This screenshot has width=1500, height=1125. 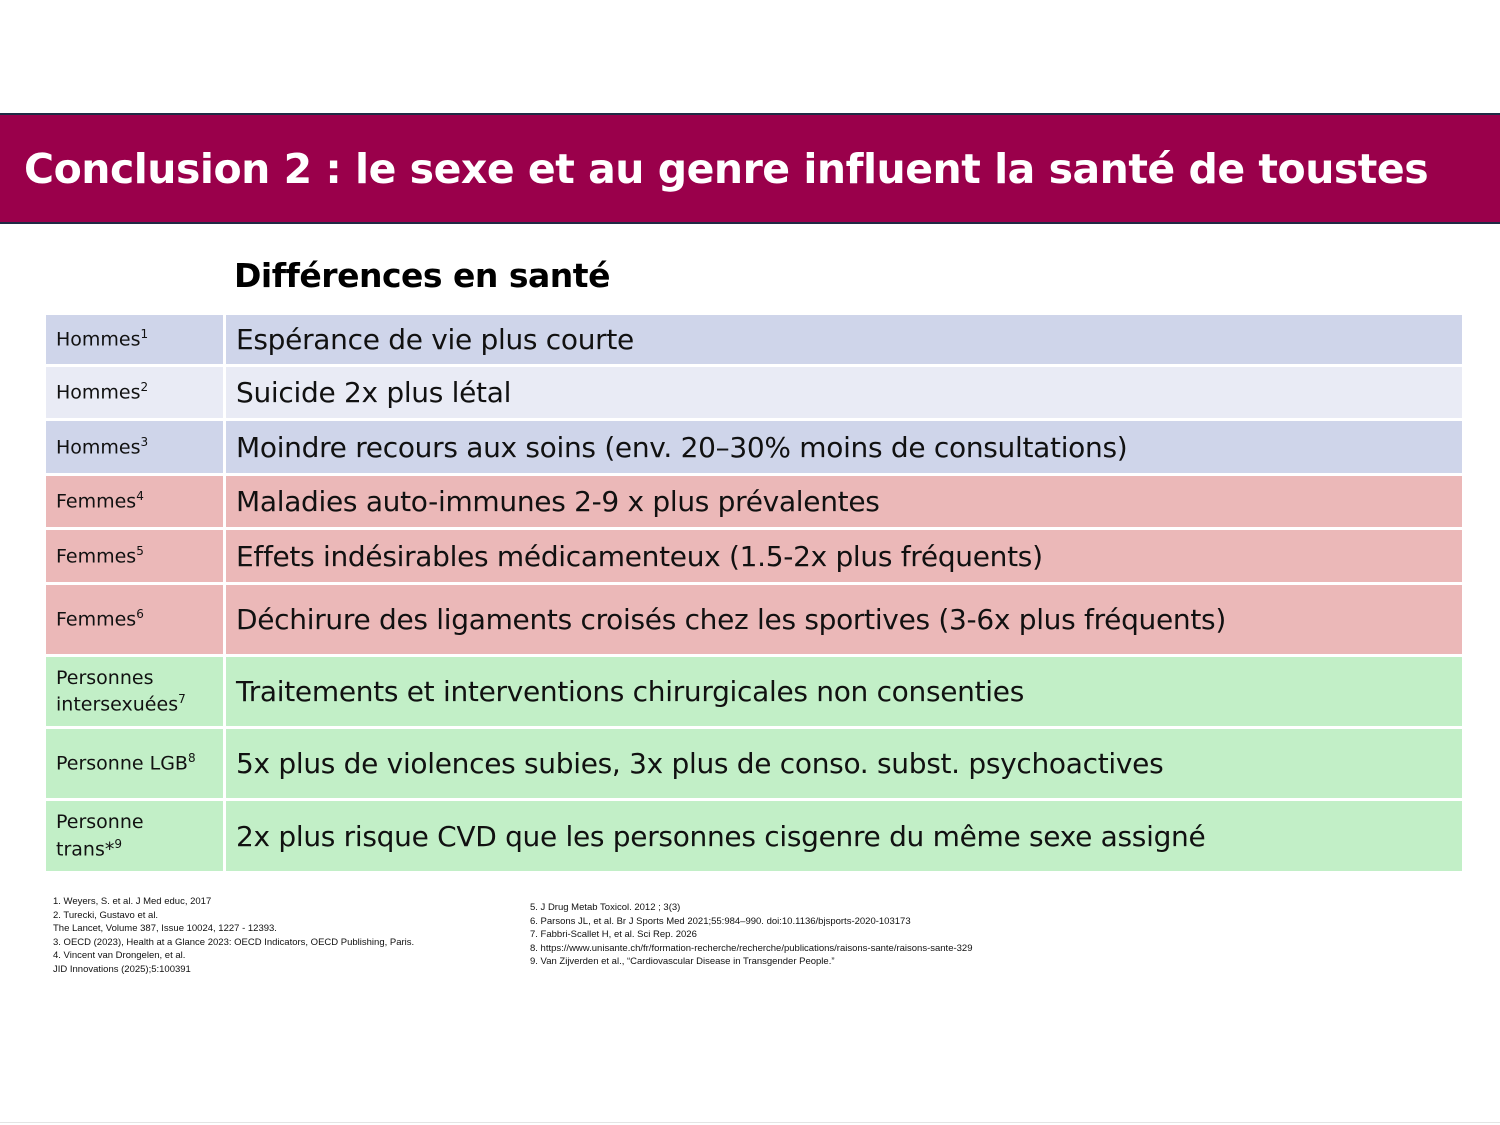 What do you see at coordinates (605, 907) in the screenshot?
I see `reference-line: 5. J Drug Metab Toxicol. 2012 ; 3(3)` at bounding box center [605, 907].